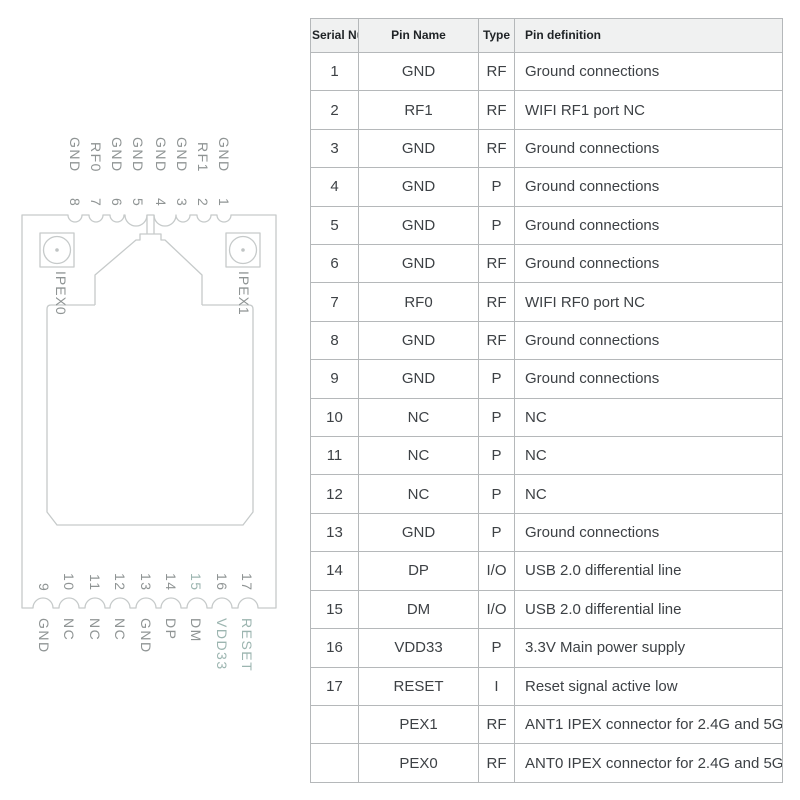  Describe the element at coordinates (196, 582) in the screenshot. I see `bottom-pin-number: 15` at that location.